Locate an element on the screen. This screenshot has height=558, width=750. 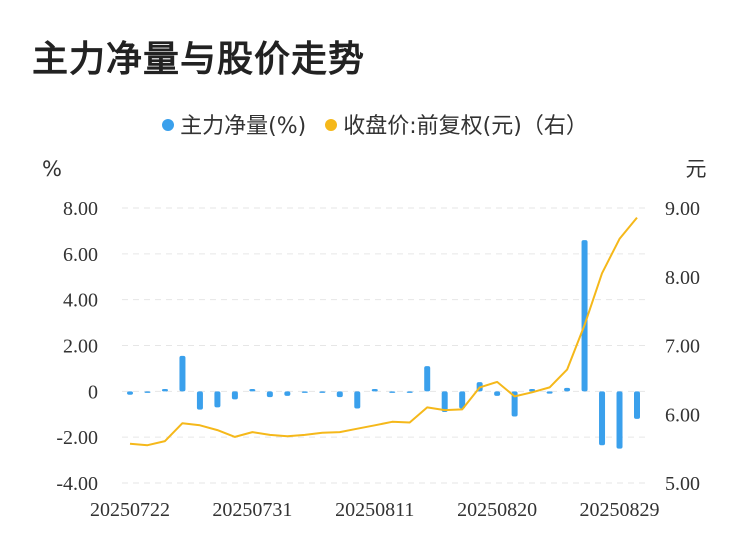
legend: 主力净量(%) 收盘价:前复权(元)（右） is located at coordinates (375, 124).